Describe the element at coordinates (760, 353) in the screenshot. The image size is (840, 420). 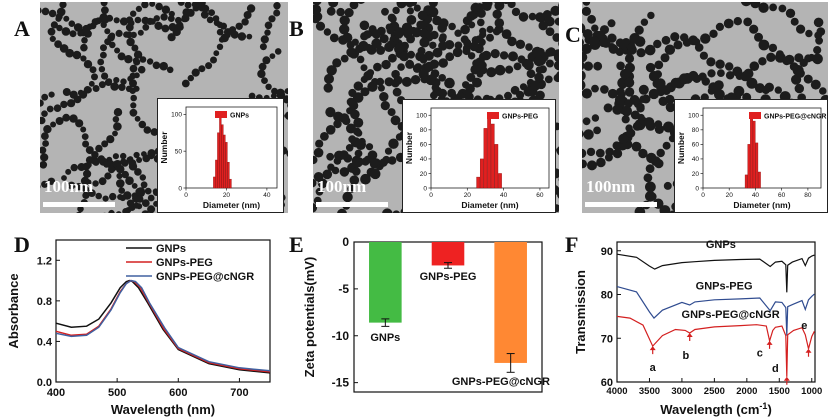
I see `peak-label: c` at that location.